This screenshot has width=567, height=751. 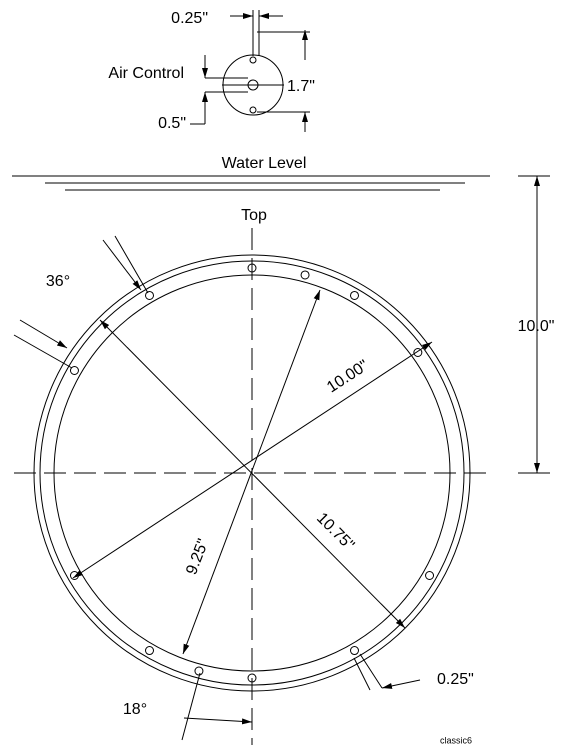 What do you see at coordinates (135, 709) in the screenshot?
I see `label: 18°` at bounding box center [135, 709].